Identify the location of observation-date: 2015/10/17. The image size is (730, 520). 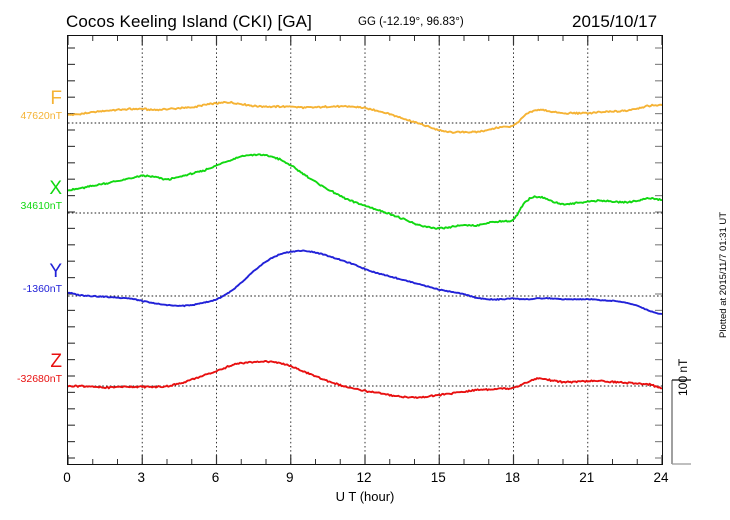
(615, 21).